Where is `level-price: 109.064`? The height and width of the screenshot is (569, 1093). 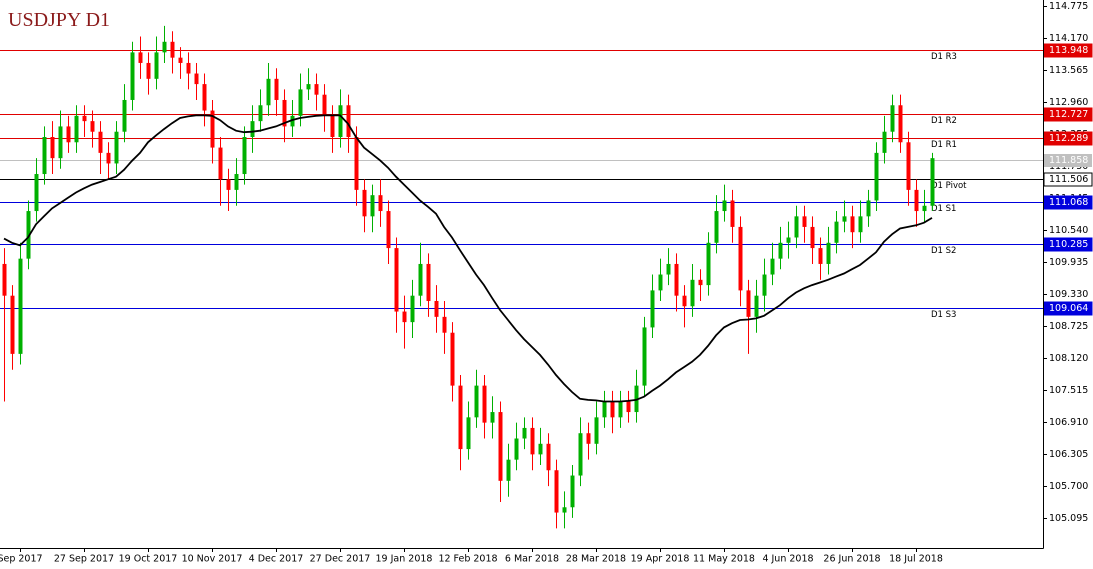 level-price: 109.064 is located at coordinates (1068, 308).